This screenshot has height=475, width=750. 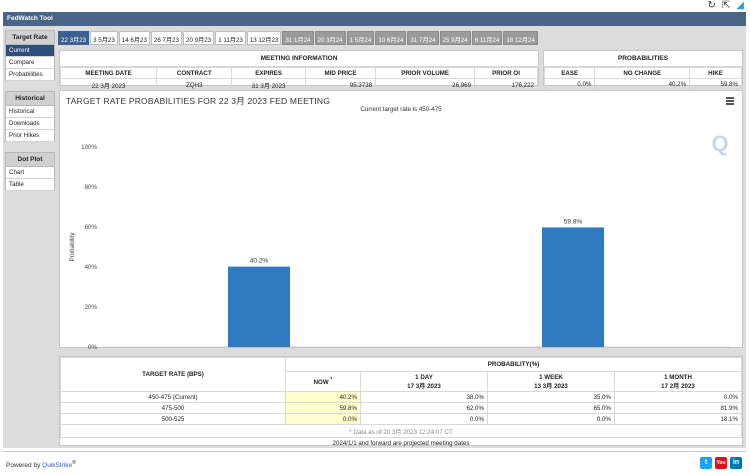 I want to click on sidebar-header-historical: Historical, so click(x=30, y=98).